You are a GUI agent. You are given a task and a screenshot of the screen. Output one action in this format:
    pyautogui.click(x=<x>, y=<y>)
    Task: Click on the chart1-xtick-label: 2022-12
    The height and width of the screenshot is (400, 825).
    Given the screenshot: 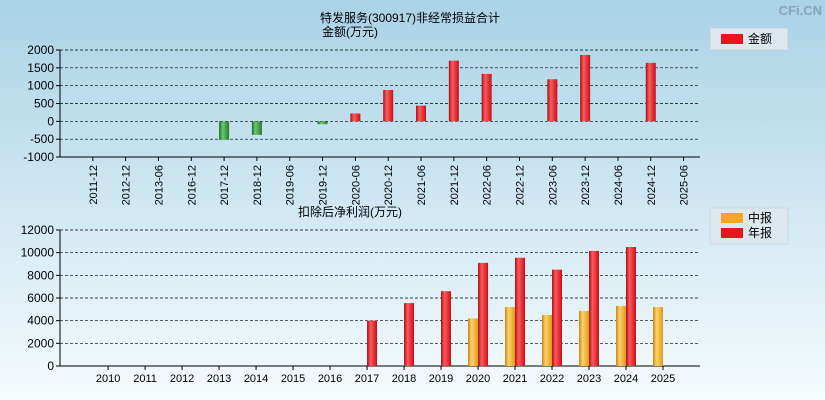 What is the action you would take?
    pyautogui.click(x=520, y=185)
    